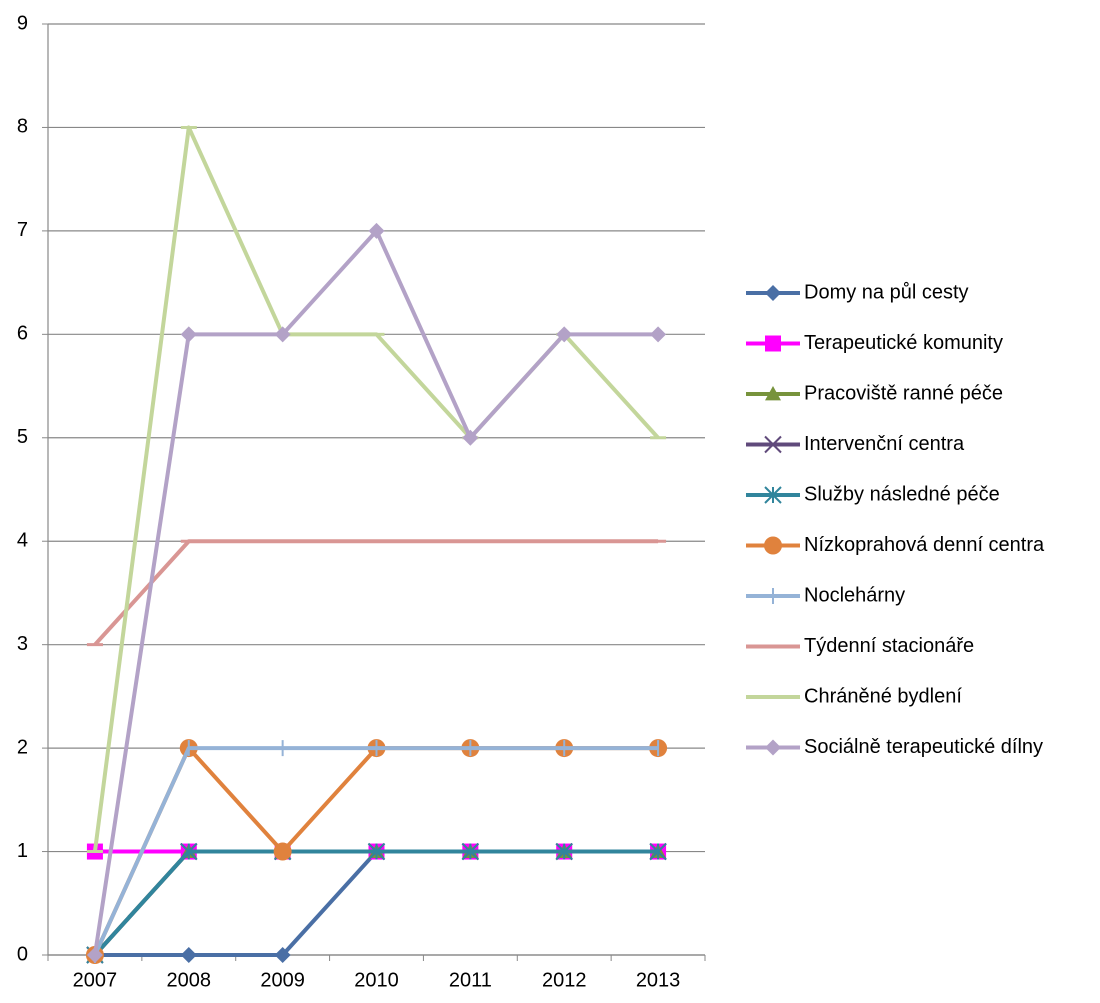  Describe the element at coordinates (924, 545) in the screenshot. I see `legend-label: Nízkoprahová denní centra` at that location.